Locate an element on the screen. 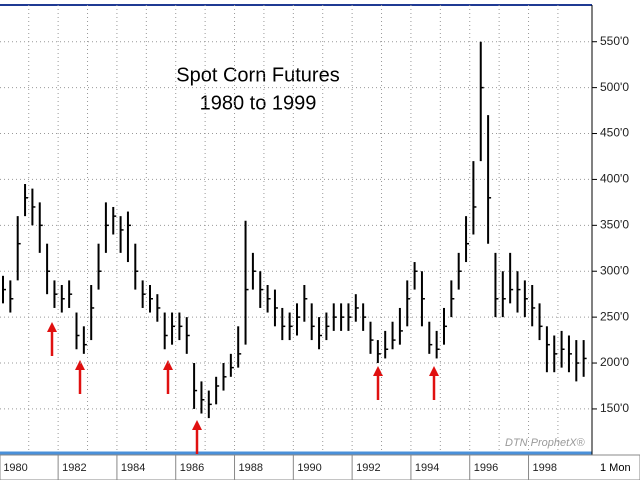  x-tick-label: 1986 is located at coordinates (192, 468).